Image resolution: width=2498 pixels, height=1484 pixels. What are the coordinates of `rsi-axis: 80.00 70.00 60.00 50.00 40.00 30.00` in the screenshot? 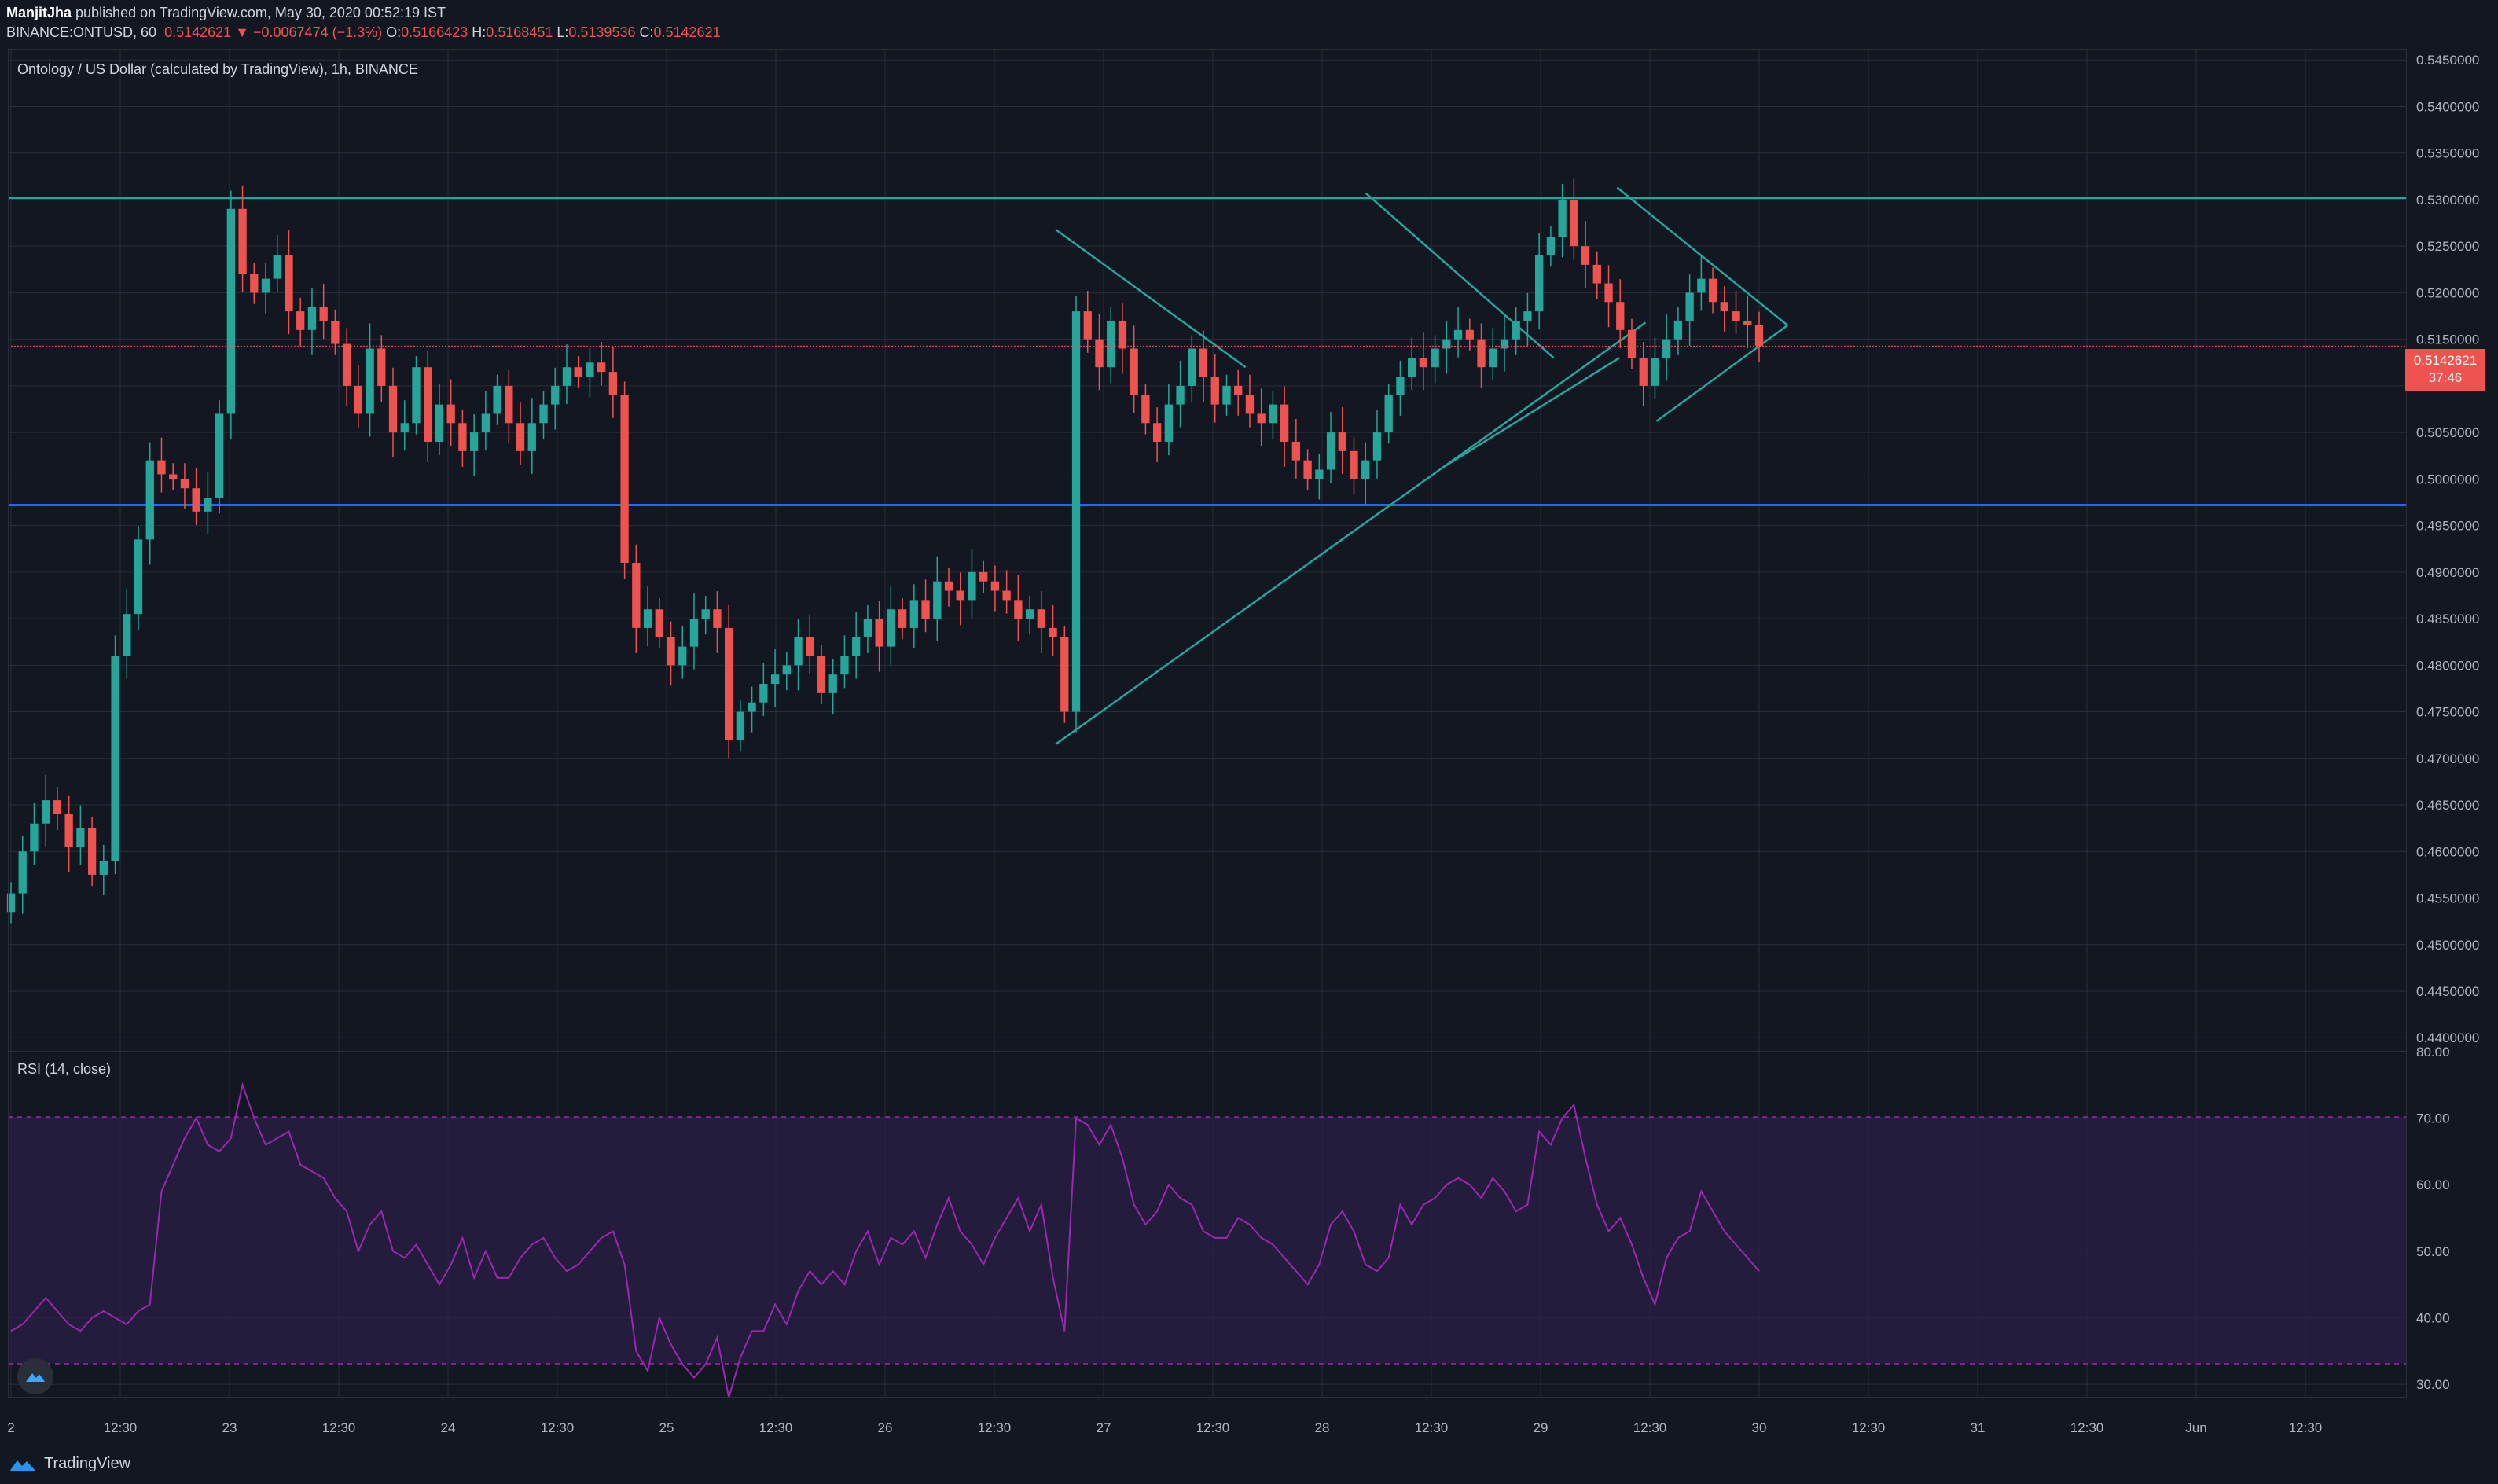 It's located at (2433, 1218).